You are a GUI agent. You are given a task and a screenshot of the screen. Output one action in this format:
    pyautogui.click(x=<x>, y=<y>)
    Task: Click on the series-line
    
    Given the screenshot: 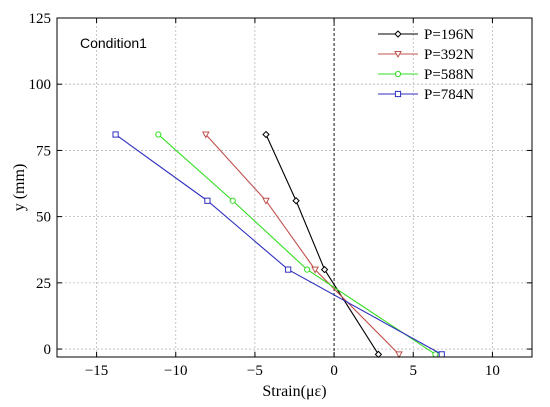 What is the action you would take?
    pyautogui.click(x=322, y=244)
    